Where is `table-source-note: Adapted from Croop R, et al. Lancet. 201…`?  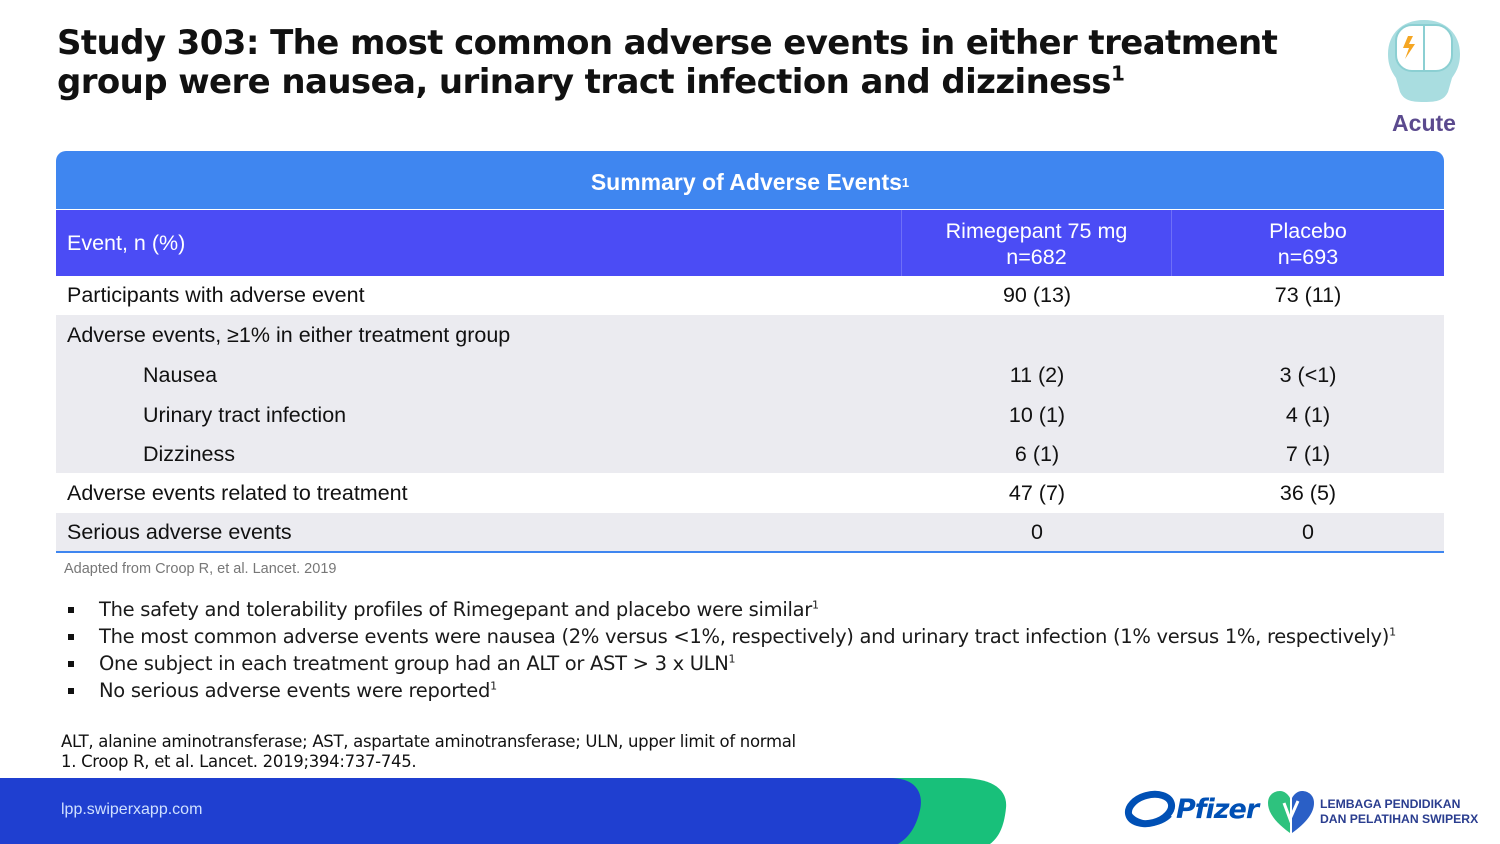
table-source-note: Adapted from Croop R, et al. Lancet. 201… is located at coordinates (200, 569).